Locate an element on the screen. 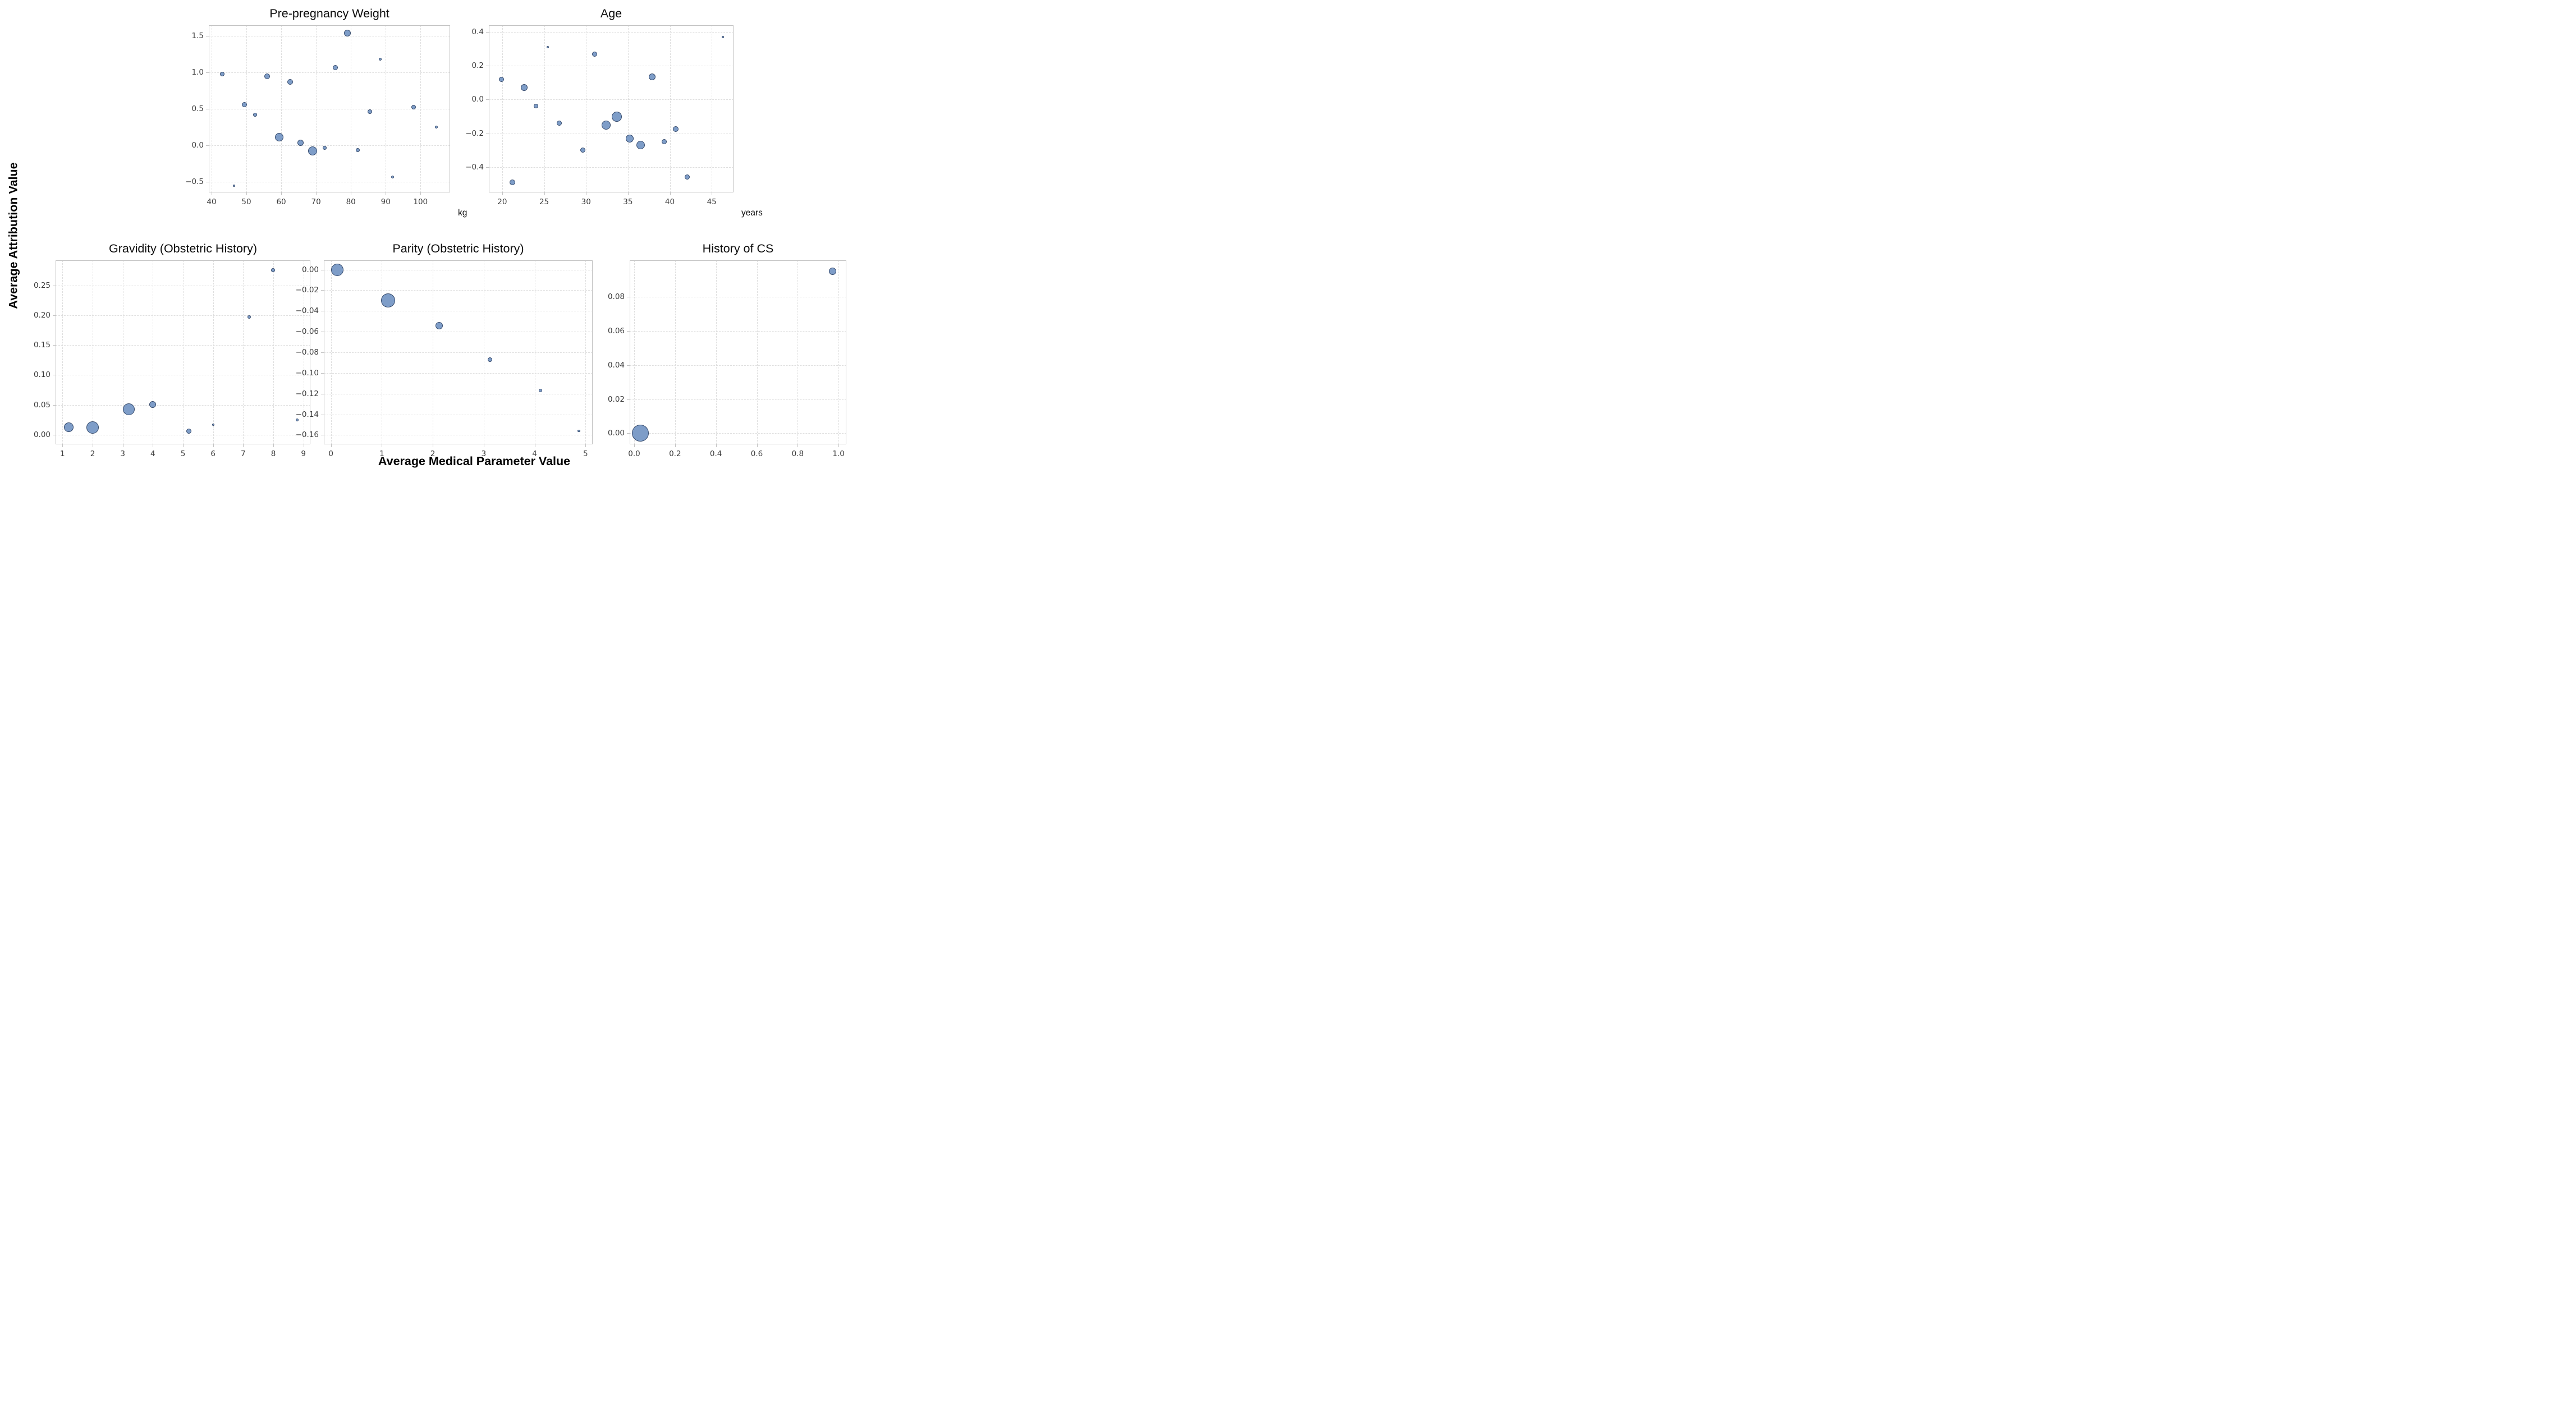  x-tick-label: 1 is located at coordinates (62, 453).